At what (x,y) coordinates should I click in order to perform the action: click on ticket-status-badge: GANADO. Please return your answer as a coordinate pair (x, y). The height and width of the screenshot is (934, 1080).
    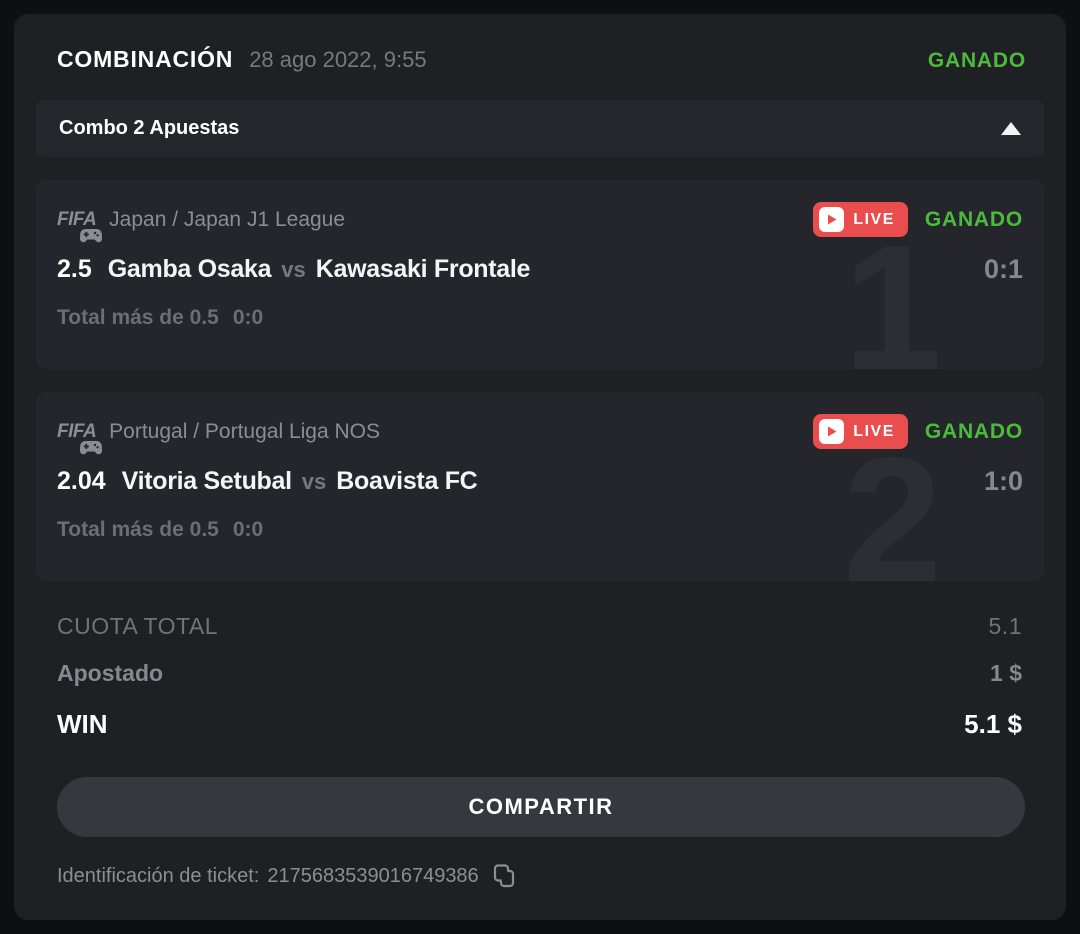
    Looking at the image, I should click on (976, 60).